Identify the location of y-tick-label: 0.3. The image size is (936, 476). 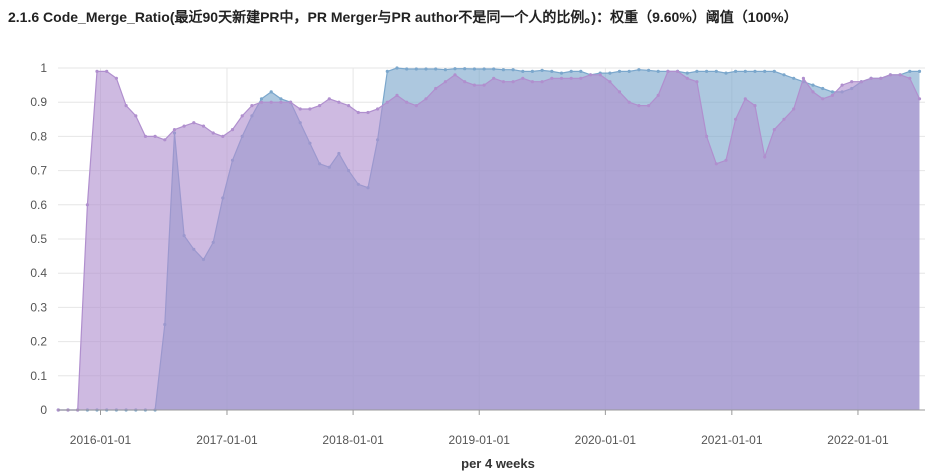
(38, 307).